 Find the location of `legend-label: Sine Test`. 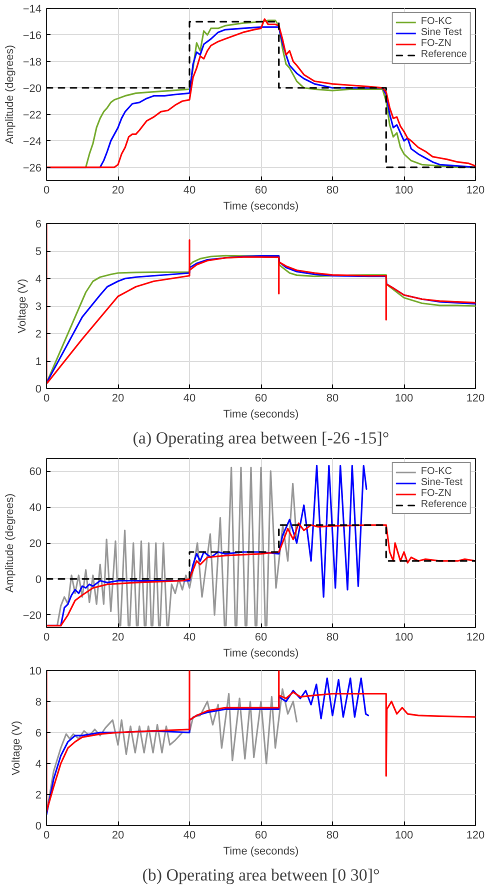

legend-label: Sine Test is located at coordinates (441, 32).